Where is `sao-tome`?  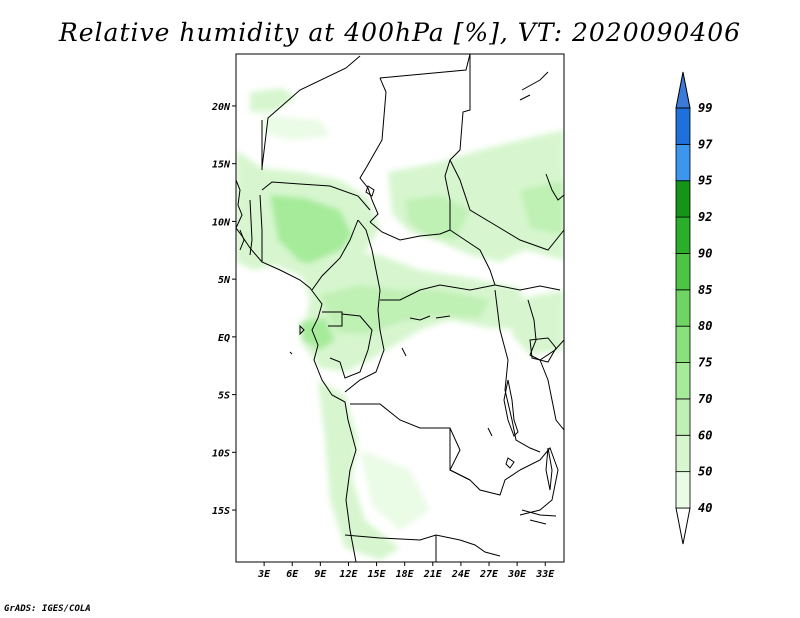
sao-tome is located at coordinates (291, 353).